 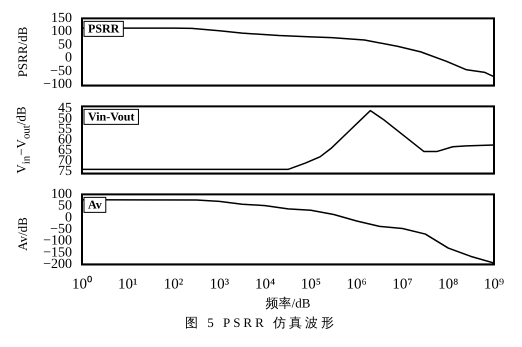 I want to click on x-tick-label: 10⁷, so click(x=402, y=284).